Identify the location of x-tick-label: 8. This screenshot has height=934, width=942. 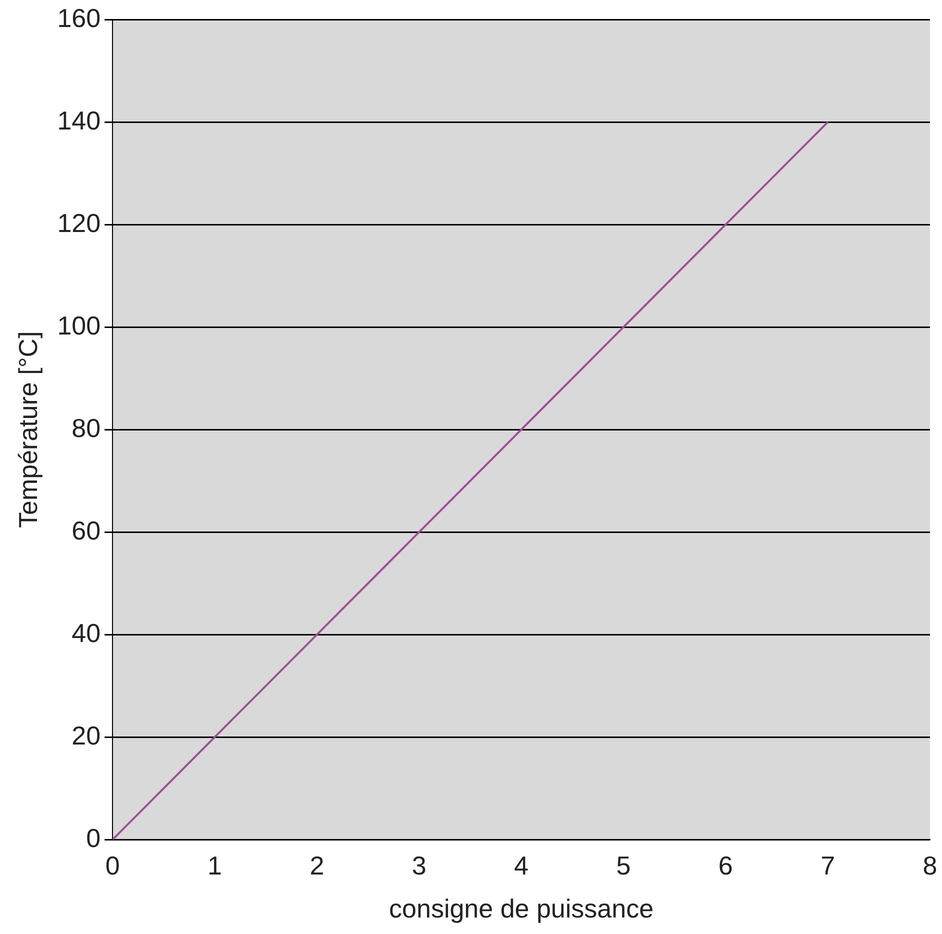
(930, 865).